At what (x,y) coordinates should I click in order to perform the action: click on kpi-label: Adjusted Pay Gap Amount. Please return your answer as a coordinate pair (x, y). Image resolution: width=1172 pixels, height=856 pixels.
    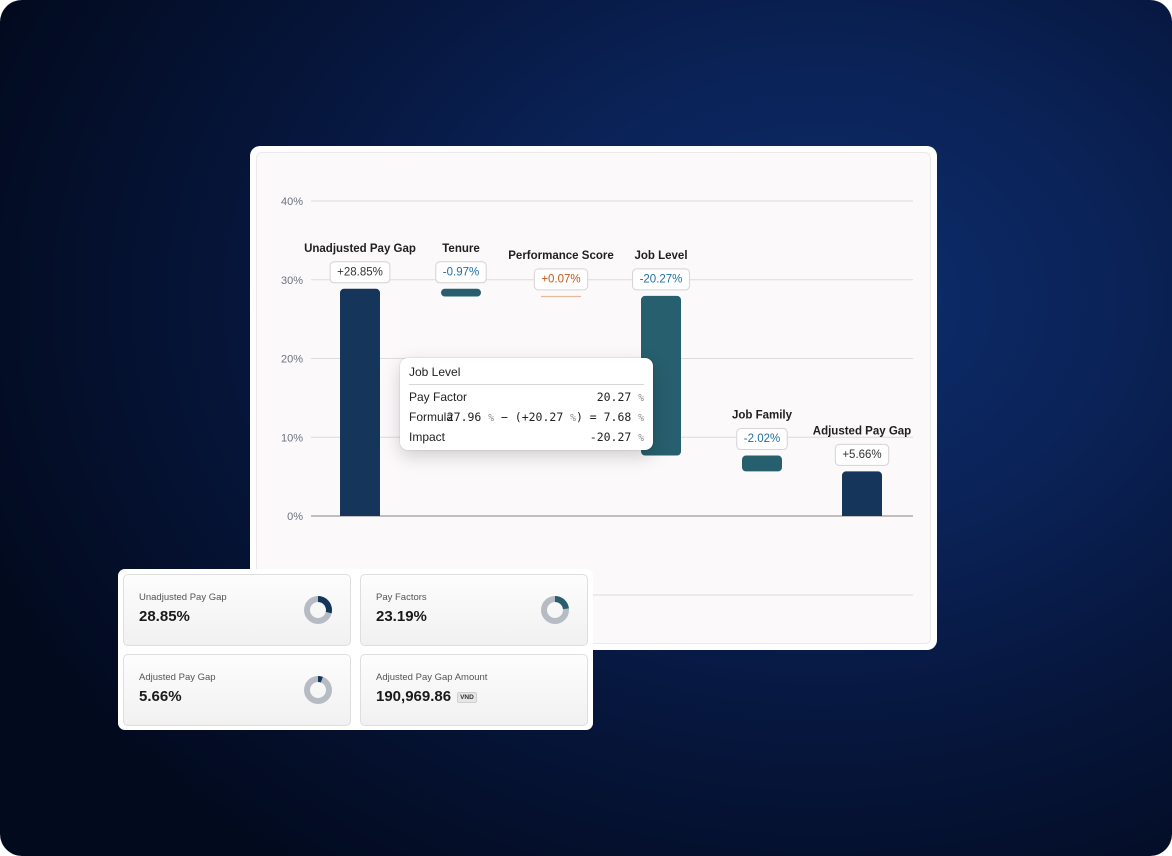
    Looking at the image, I should click on (432, 677).